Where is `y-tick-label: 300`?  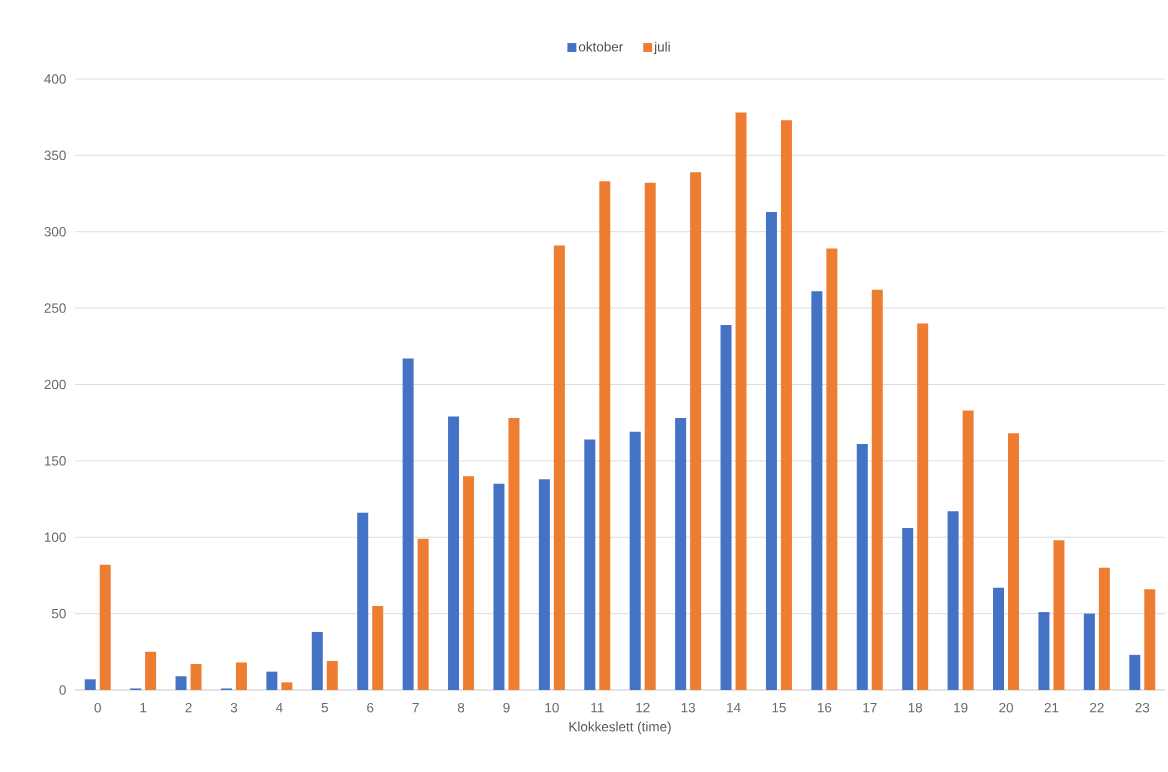
y-tick-label: 300 is located at coordinates (55, 231).